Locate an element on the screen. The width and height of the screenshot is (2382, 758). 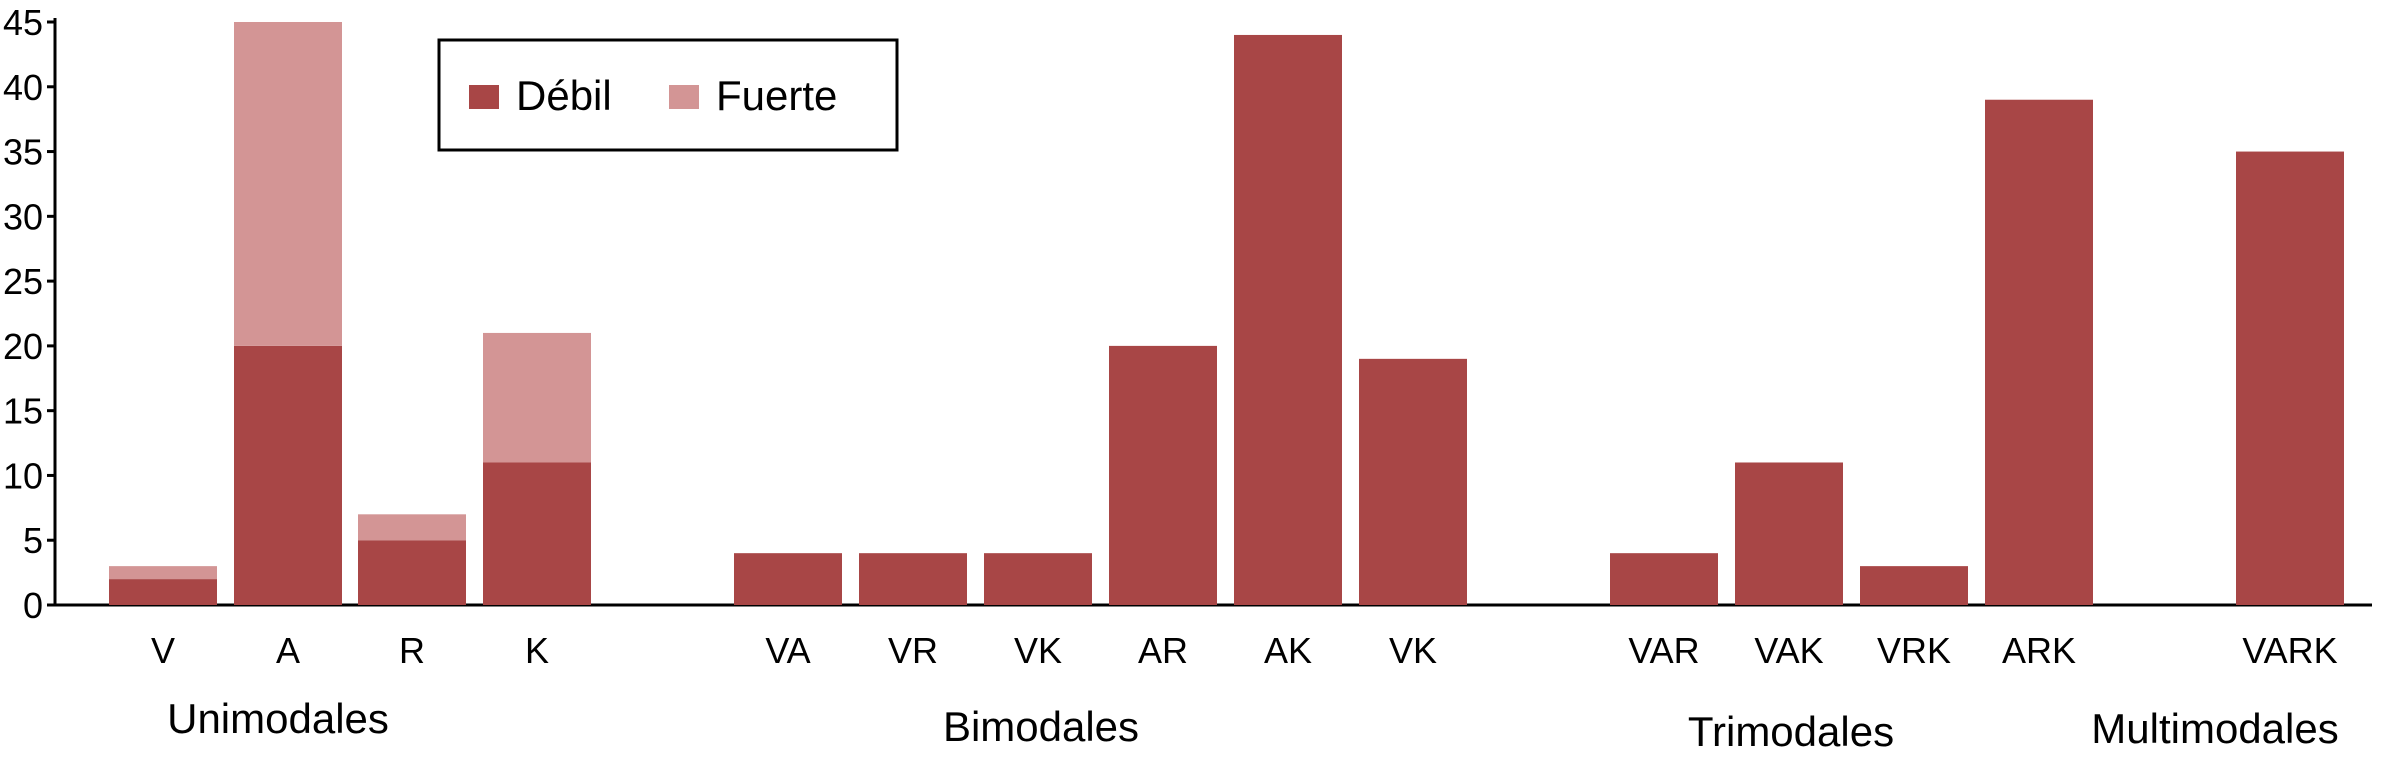
category-label: VAK is located at coordinates (1788, 650).